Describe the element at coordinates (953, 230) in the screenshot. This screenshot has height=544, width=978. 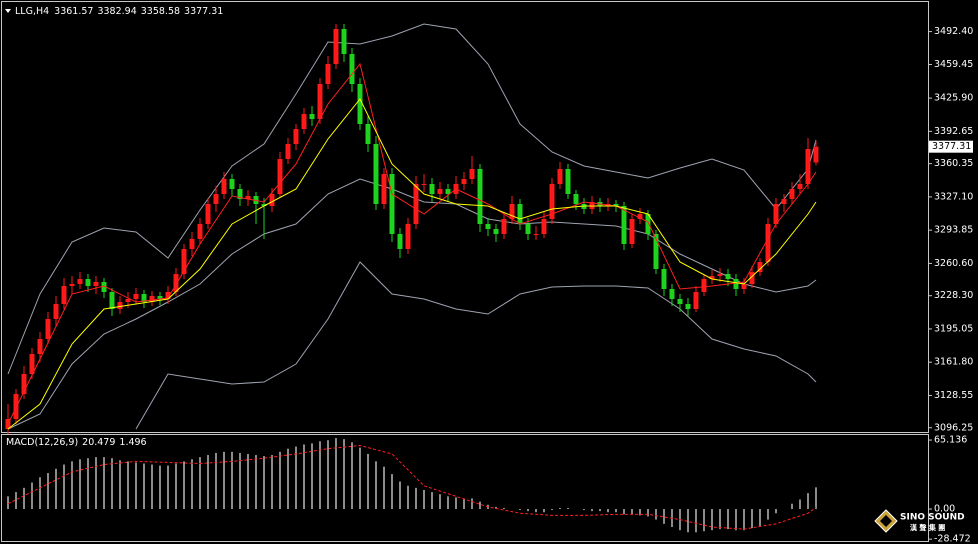
I see `y-tick-label: 3293.85` at that location.